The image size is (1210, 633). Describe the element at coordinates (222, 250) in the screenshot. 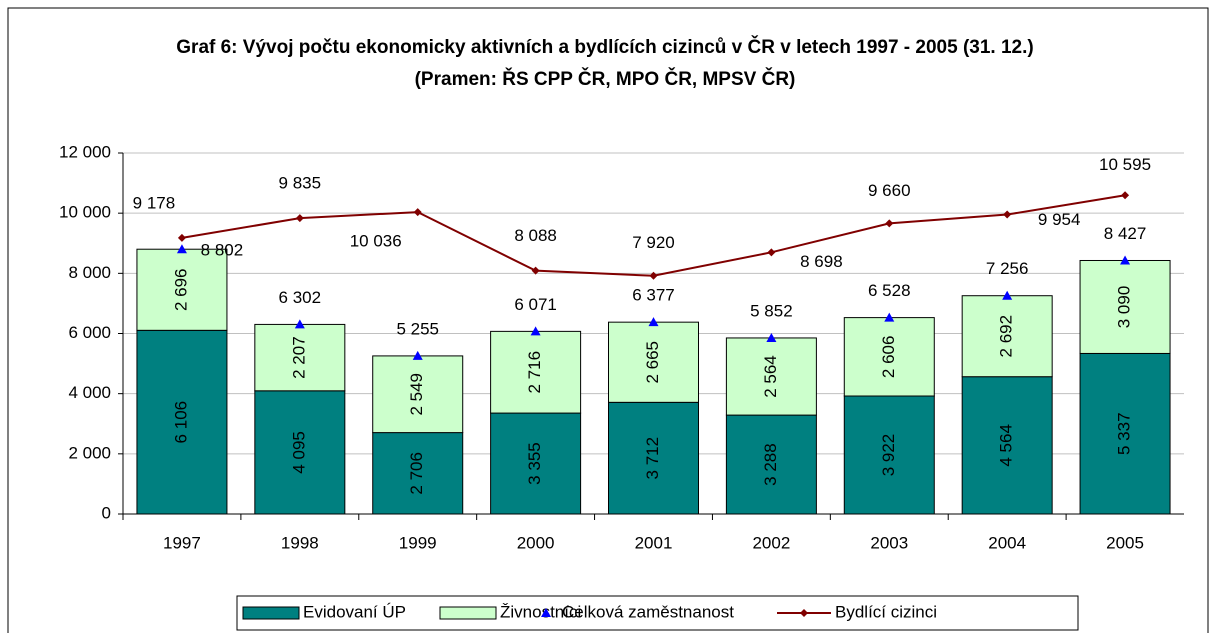

I see `marker-value-label: 8 802` at that location.